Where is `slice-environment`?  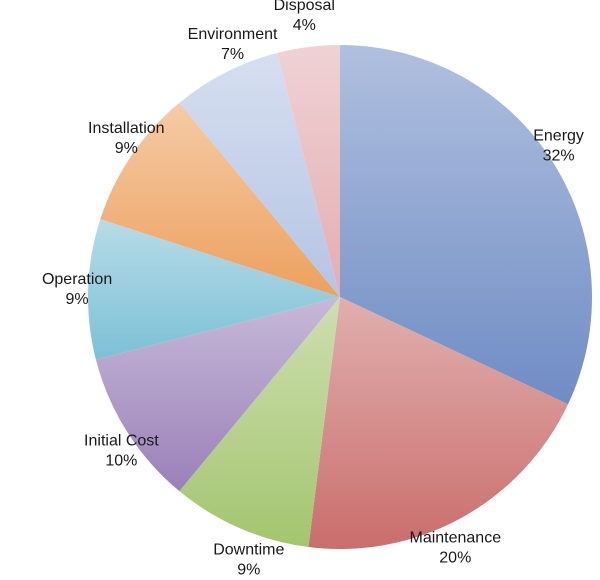 slice-environment is located at coordinates (259, 174).